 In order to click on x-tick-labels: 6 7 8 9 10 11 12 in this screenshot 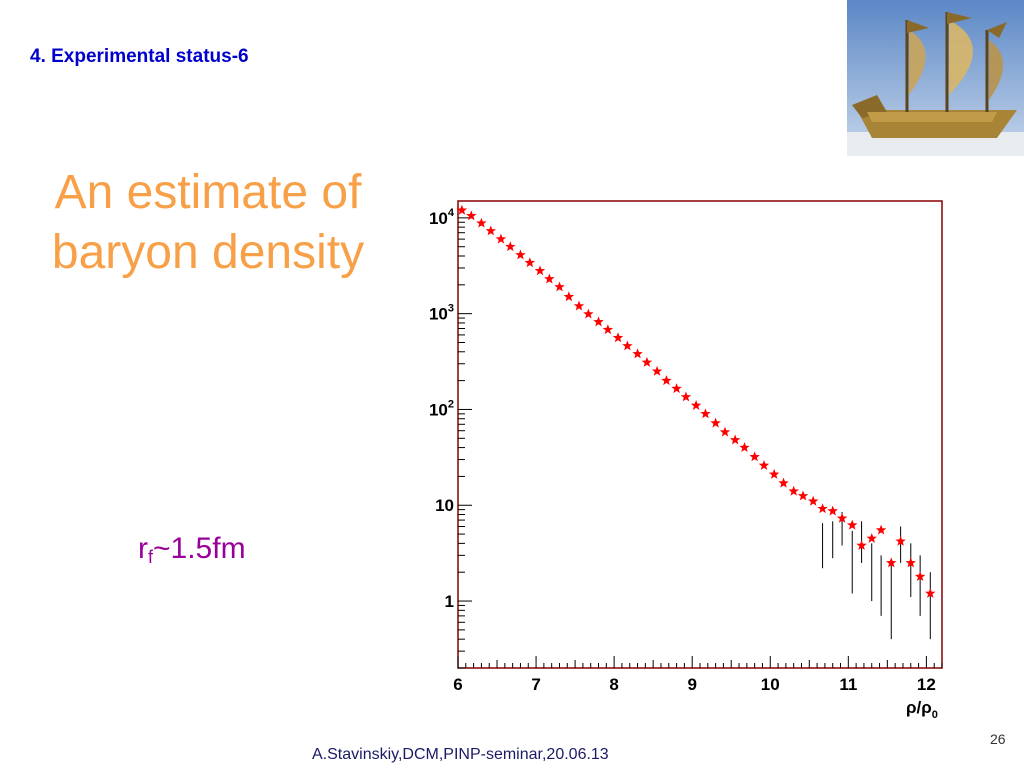, I will do `click(694, 684)`.